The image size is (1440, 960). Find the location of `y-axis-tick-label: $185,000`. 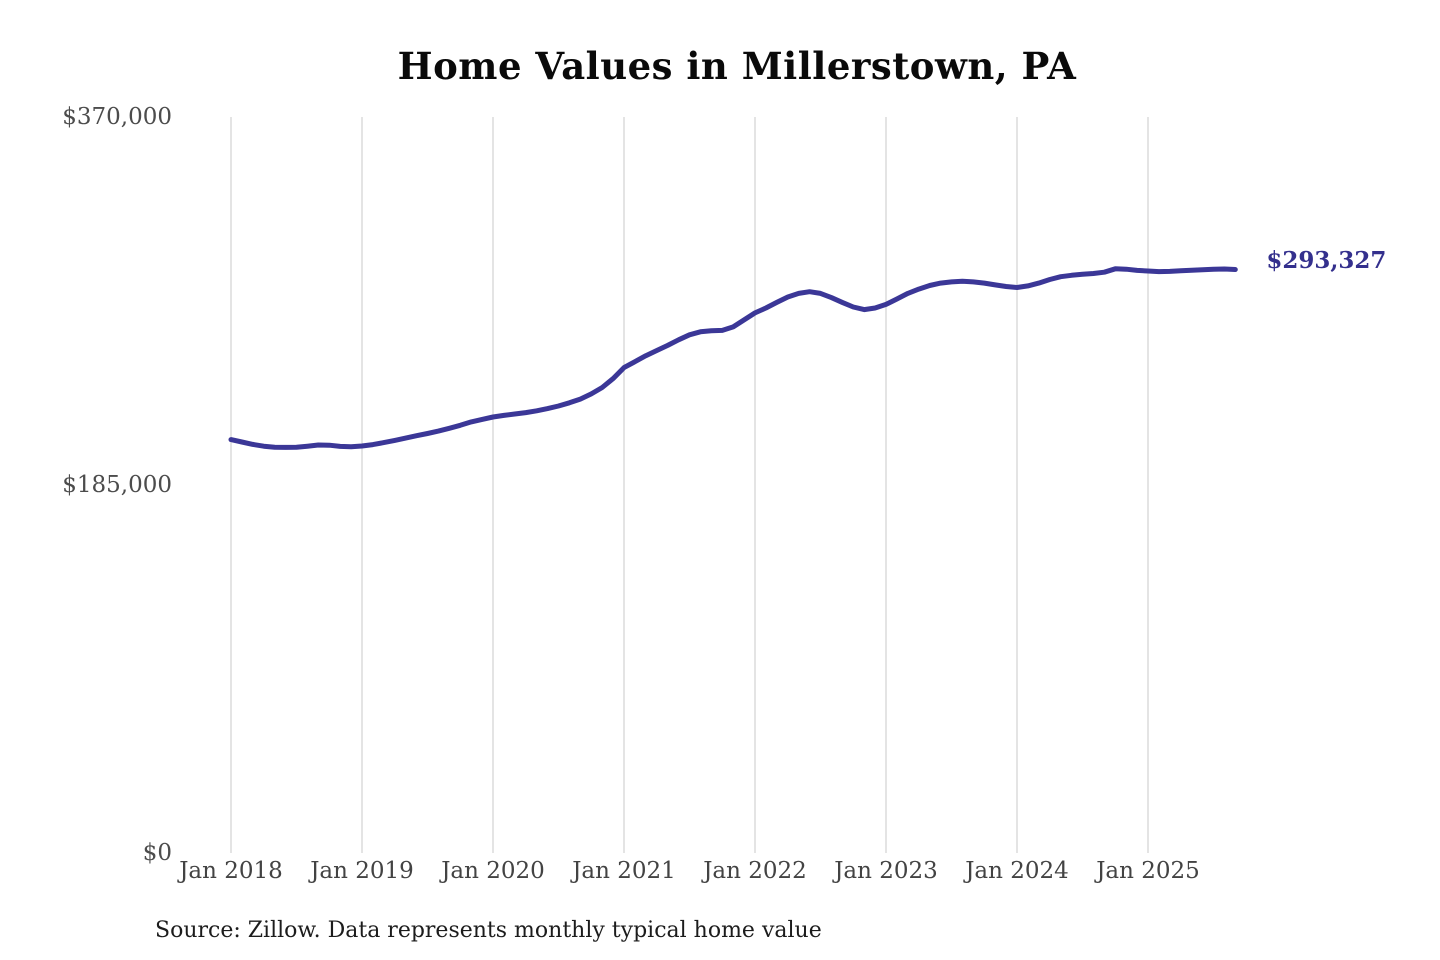

y-axis-tick-label: $185,000 is located at coordinates (117, 485).